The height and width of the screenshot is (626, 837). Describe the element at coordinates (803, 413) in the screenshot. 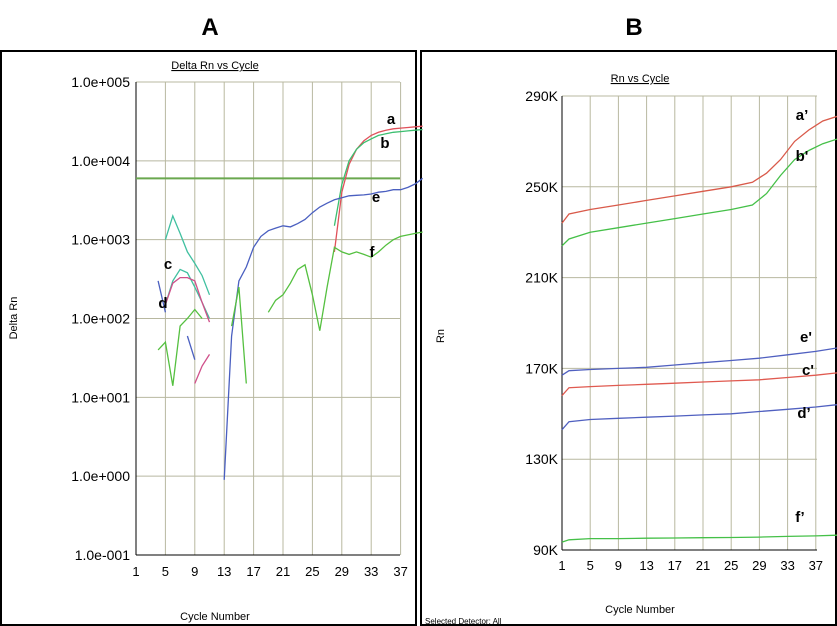

I see `chart-b-annotation: d’` at that location.